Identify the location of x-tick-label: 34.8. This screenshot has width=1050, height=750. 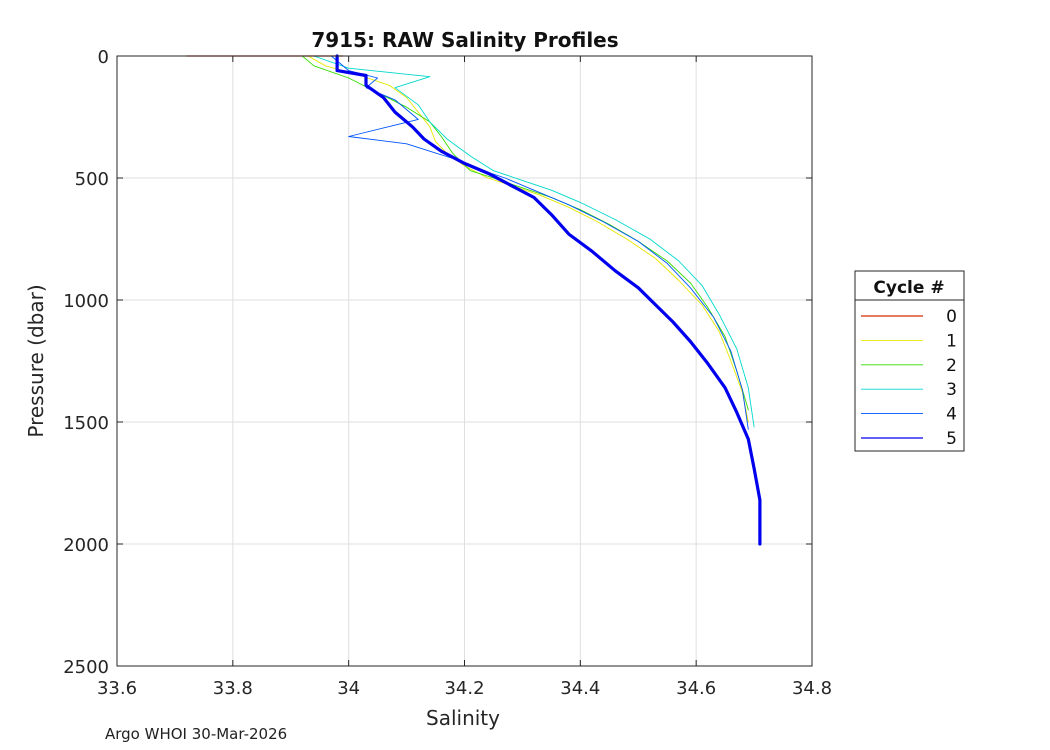
(812, 688).